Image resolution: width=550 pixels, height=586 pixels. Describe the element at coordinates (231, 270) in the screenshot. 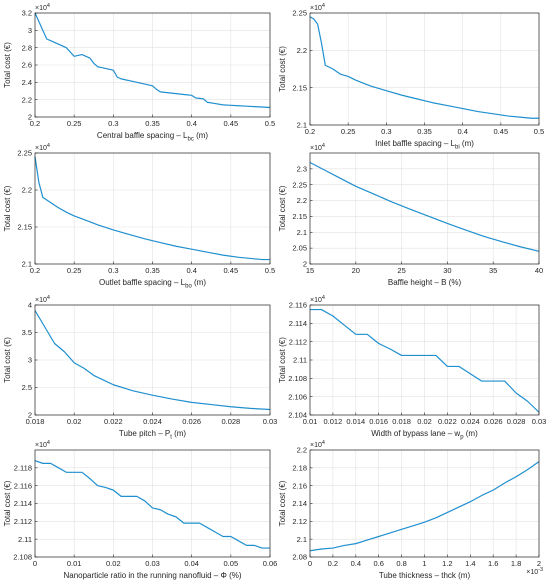

I see `x-tick-label: 0.45` at that location.